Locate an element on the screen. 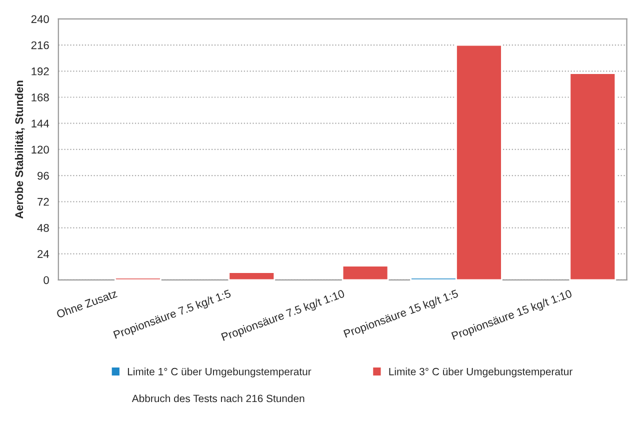 This screenshot has width=628, height=421. x-tick-label: Ohne Zusatz is located at coordinates (87, 303).